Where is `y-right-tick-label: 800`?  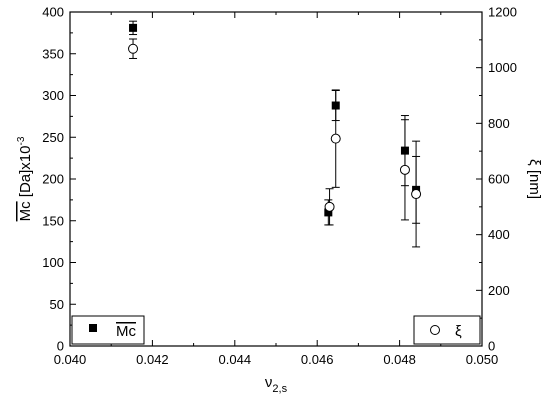 y-right-tick-label: 800 is located at coordinates (499, 123).